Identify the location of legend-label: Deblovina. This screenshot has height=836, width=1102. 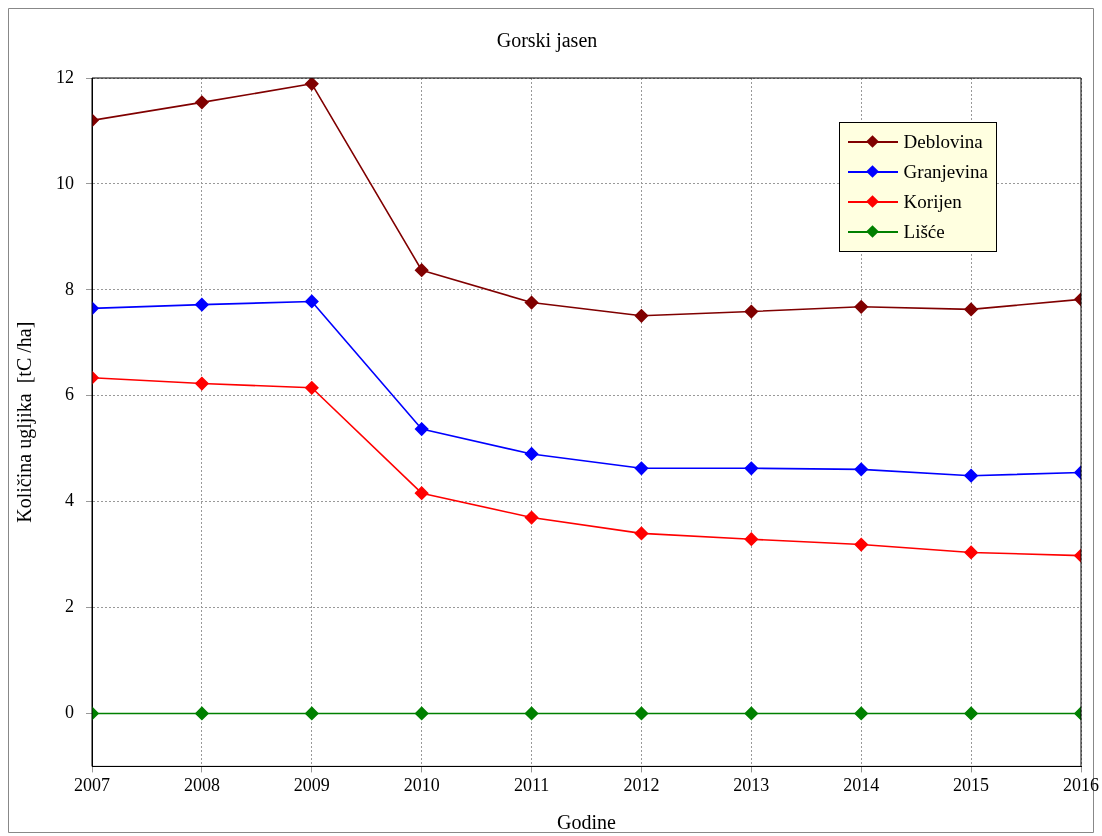
(943, 142).